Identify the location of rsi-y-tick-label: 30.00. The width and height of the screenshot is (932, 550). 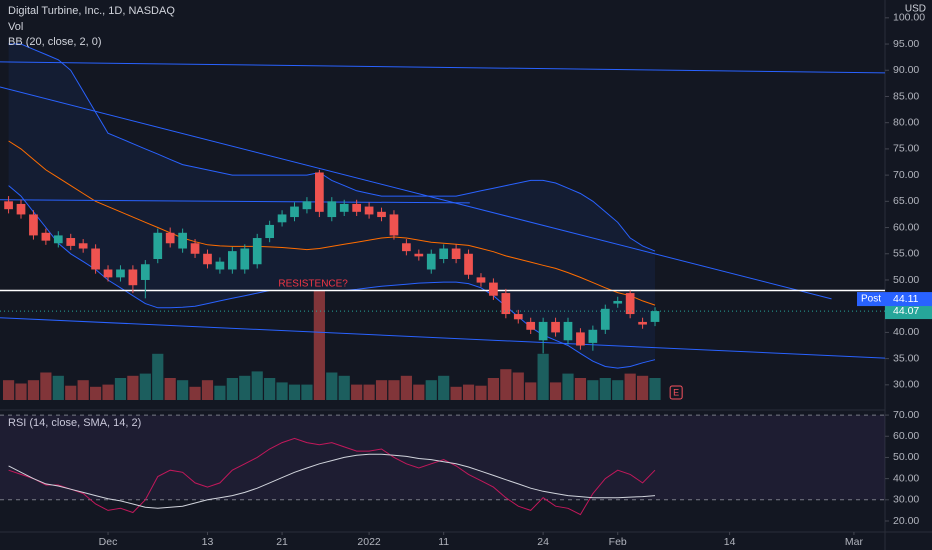
(906, 500).